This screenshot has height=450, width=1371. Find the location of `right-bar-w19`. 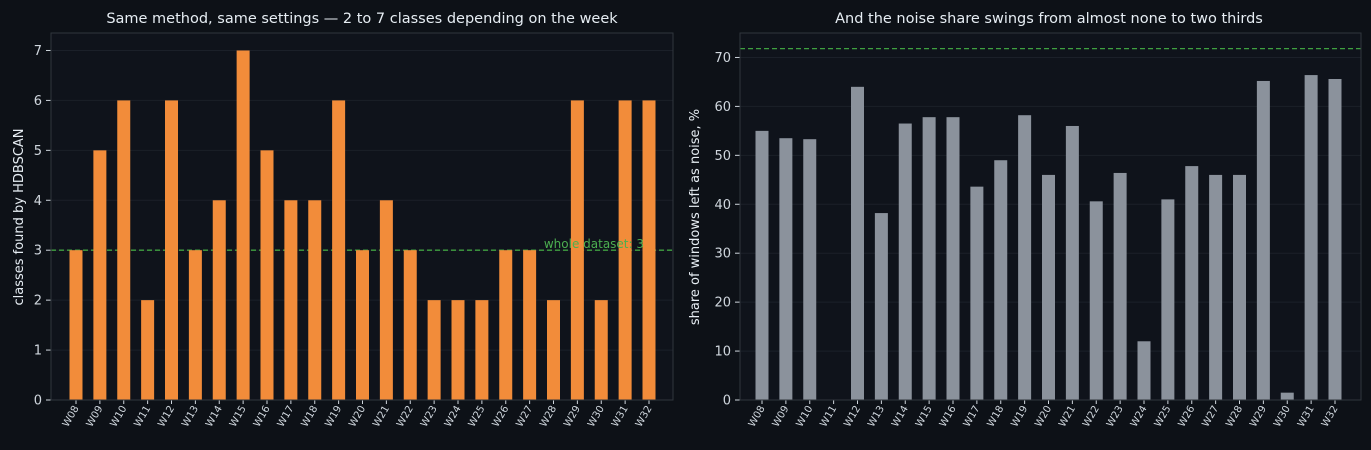

right-bar-w19 is located at coordinates (1025, 257).